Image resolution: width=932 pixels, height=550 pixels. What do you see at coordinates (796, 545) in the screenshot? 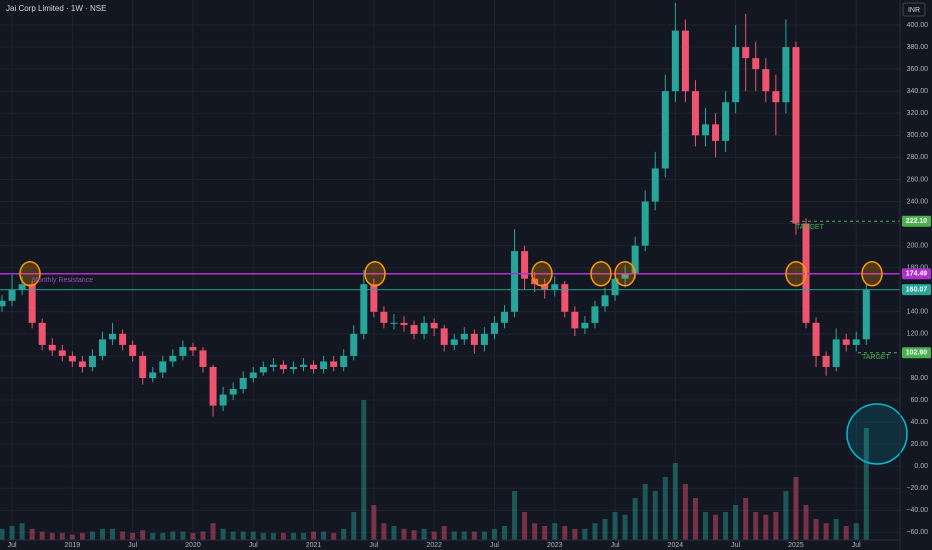
I see `x-tick-label: 2025` at bounding box center [796, 545].